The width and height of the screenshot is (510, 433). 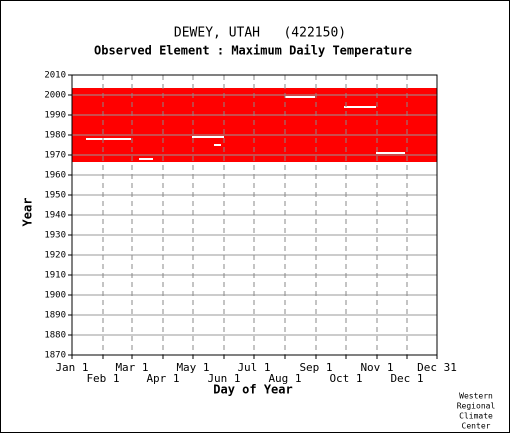 What do you see at coordinates (55, 96) in the screenshot?
I see `y-tick-label: 2000` at bounding box center [55, 96].